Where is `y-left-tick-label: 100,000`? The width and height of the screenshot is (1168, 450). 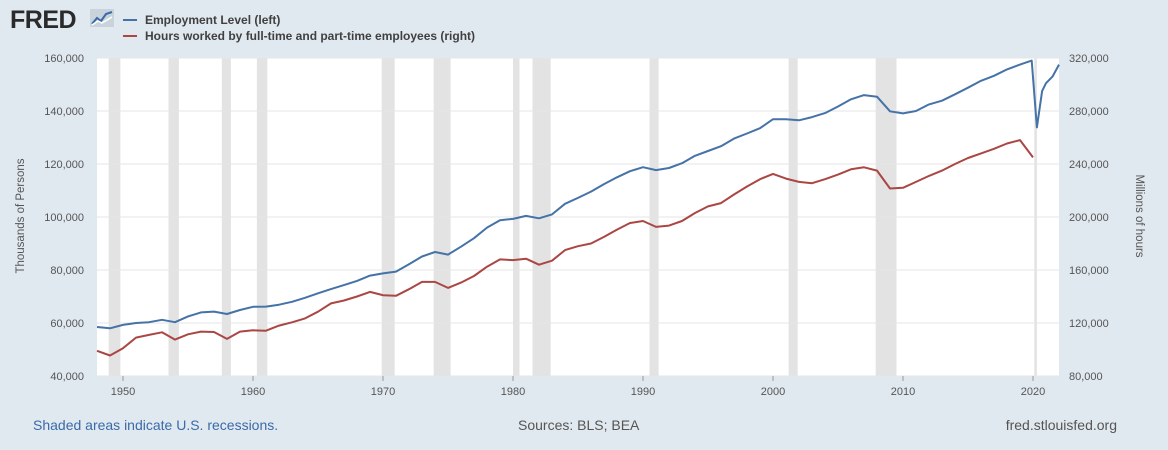 y-left-tick-label: 100,000 is located at coordinates (64, 218).